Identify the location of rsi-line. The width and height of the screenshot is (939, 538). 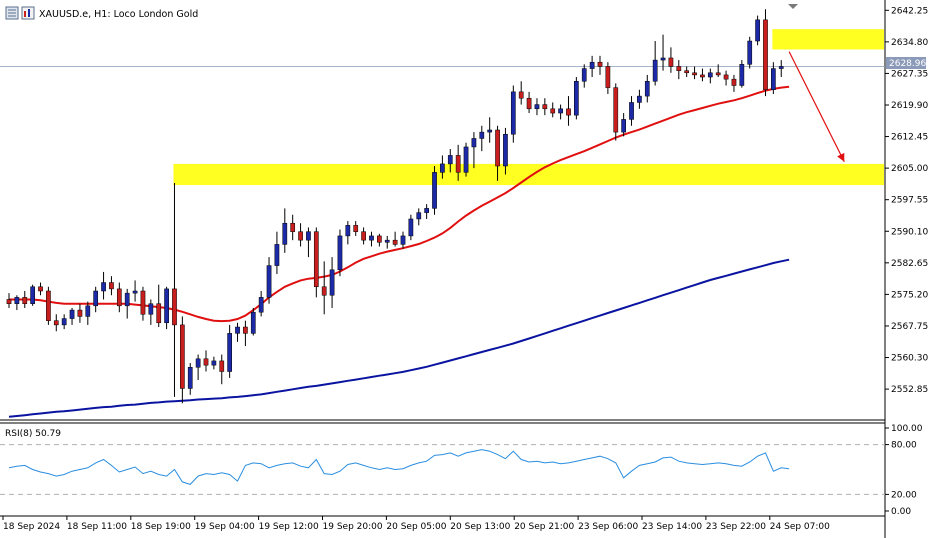
(399, 467).